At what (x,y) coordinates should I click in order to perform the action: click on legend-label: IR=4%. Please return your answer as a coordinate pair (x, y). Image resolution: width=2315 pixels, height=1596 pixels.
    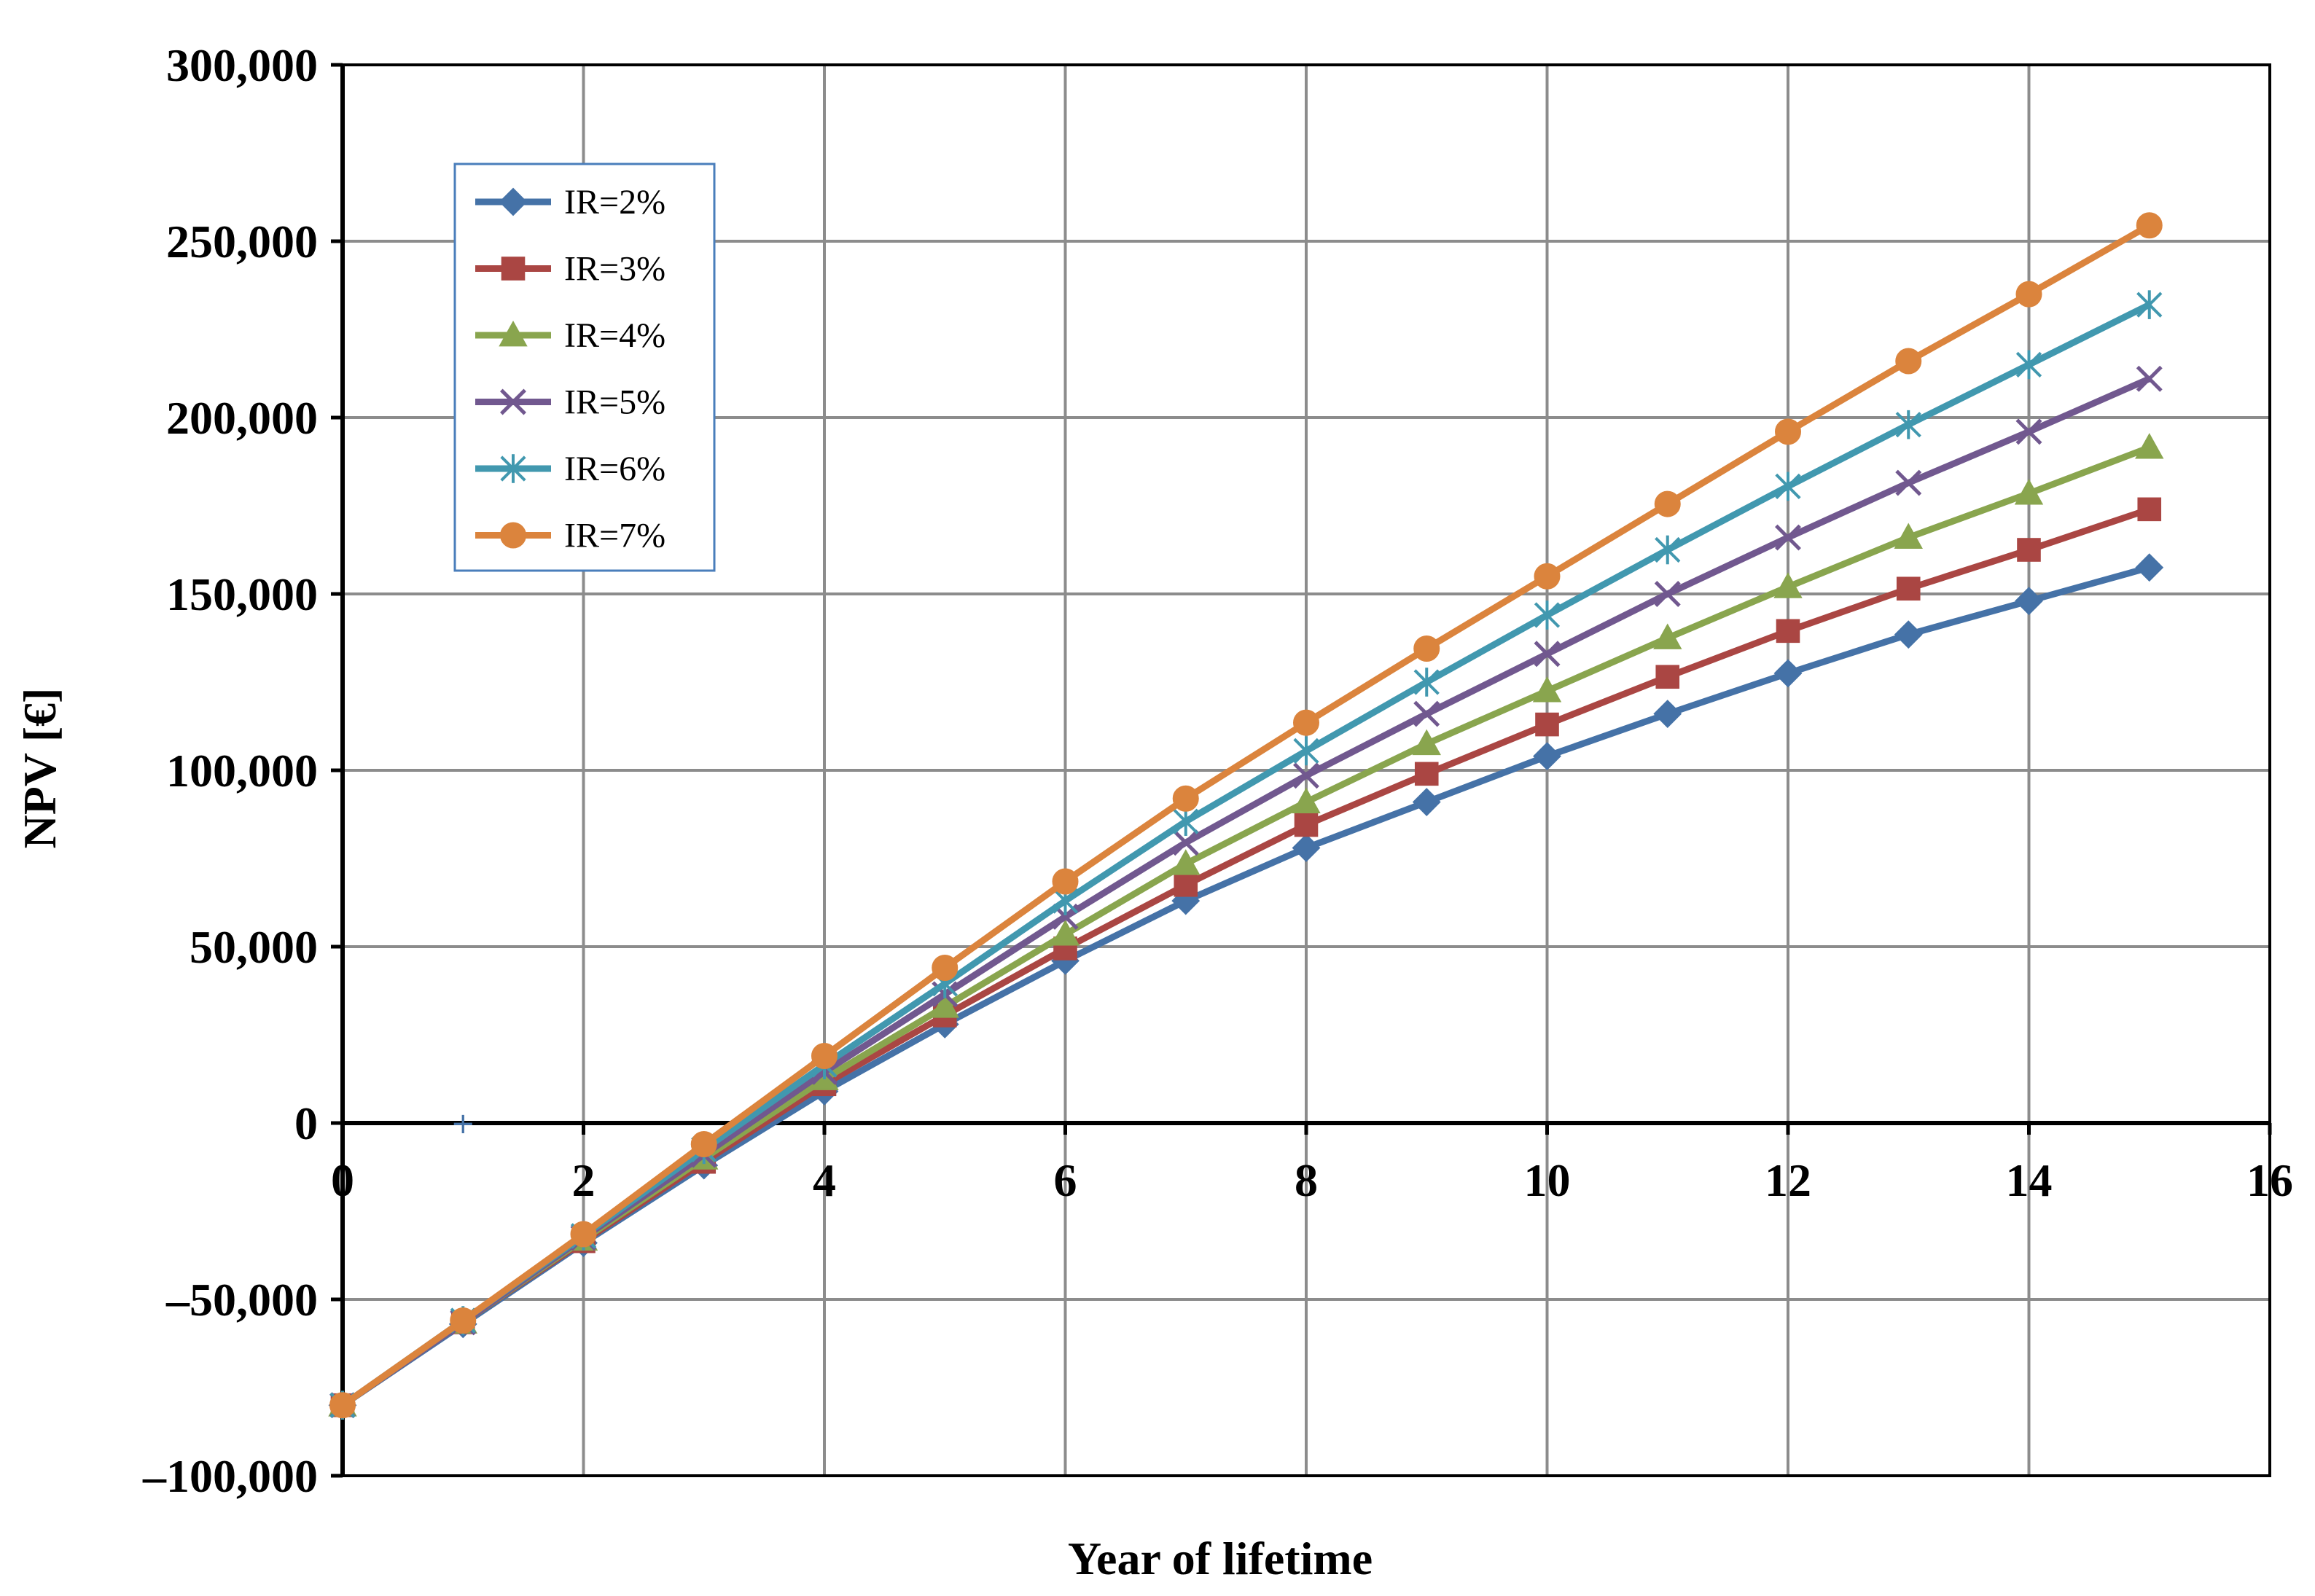
    Looking at the image, I should click on (614, 335).